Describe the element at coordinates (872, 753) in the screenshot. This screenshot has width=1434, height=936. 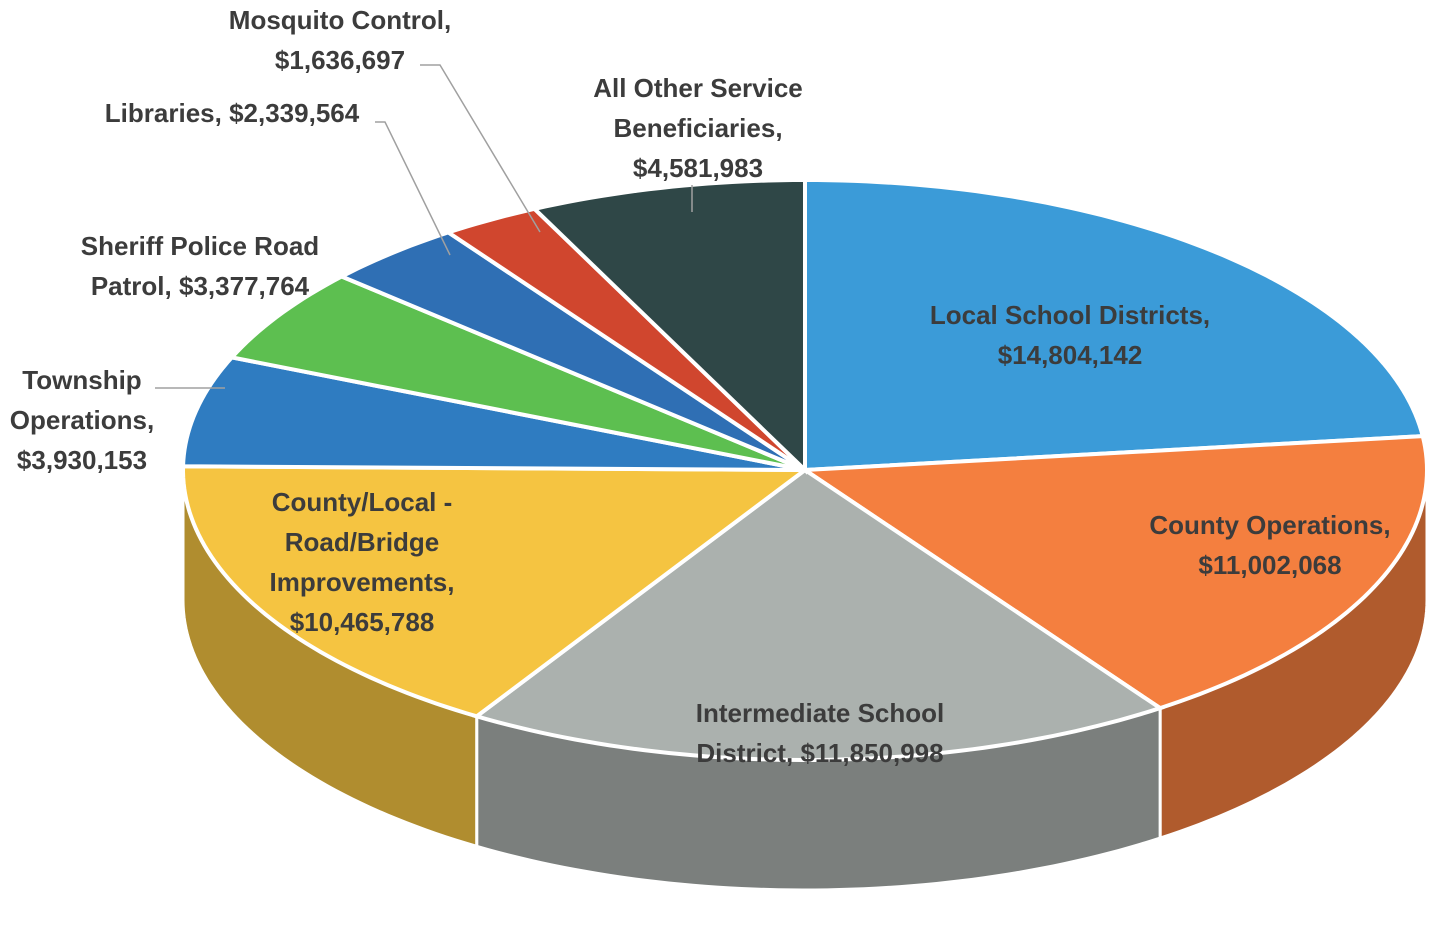
I see `value-label: $11,850,998` at that location.